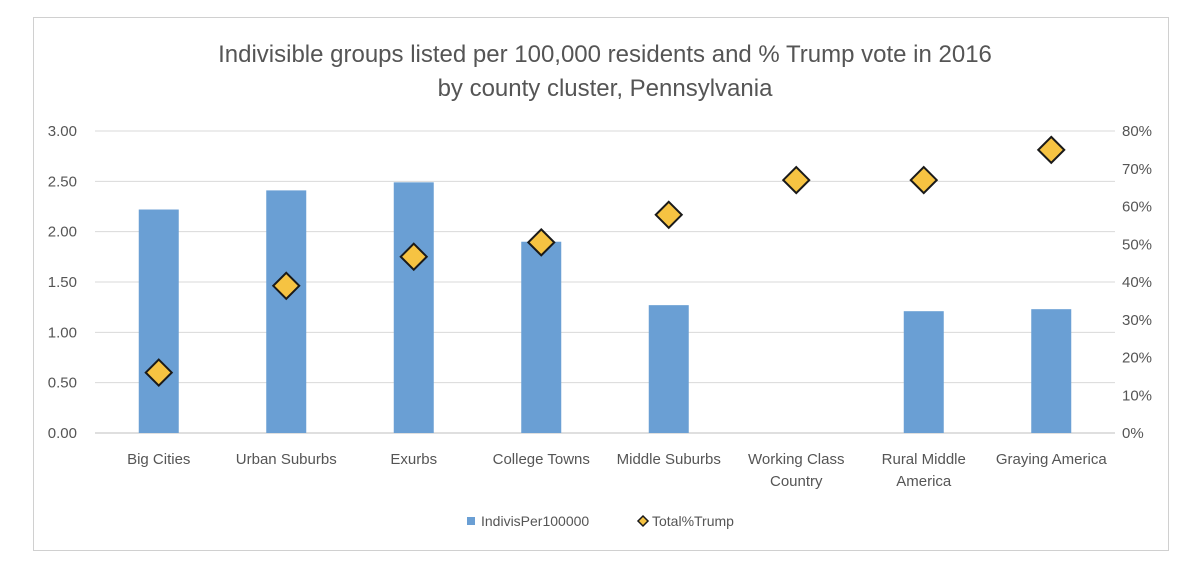 The width and height of the screenshot is (1200, 582). Describe the element at coordinates (62, 433) in the screenshot. I see `left-tick-label: 0.00` at that location.